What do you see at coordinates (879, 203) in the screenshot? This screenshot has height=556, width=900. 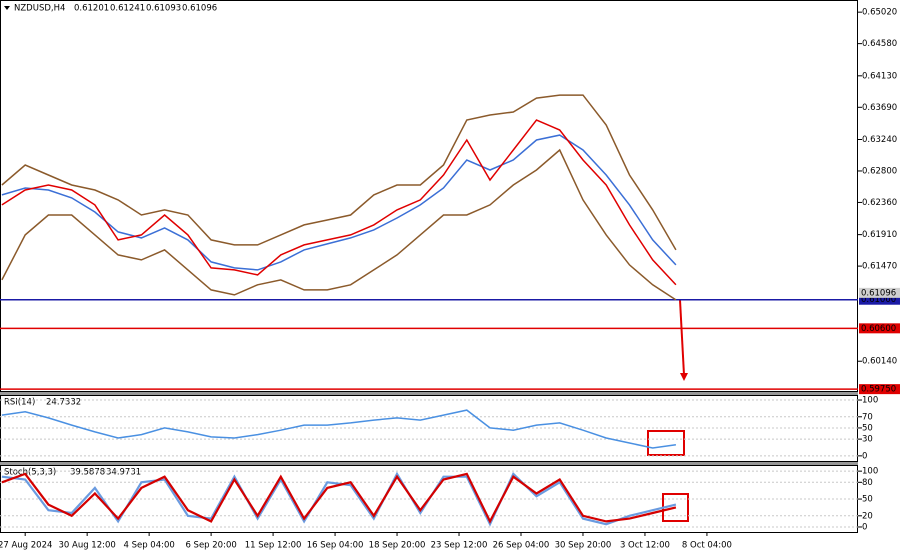 I see `y-tick-label: 0.62360` at bounding box center [879, 203].